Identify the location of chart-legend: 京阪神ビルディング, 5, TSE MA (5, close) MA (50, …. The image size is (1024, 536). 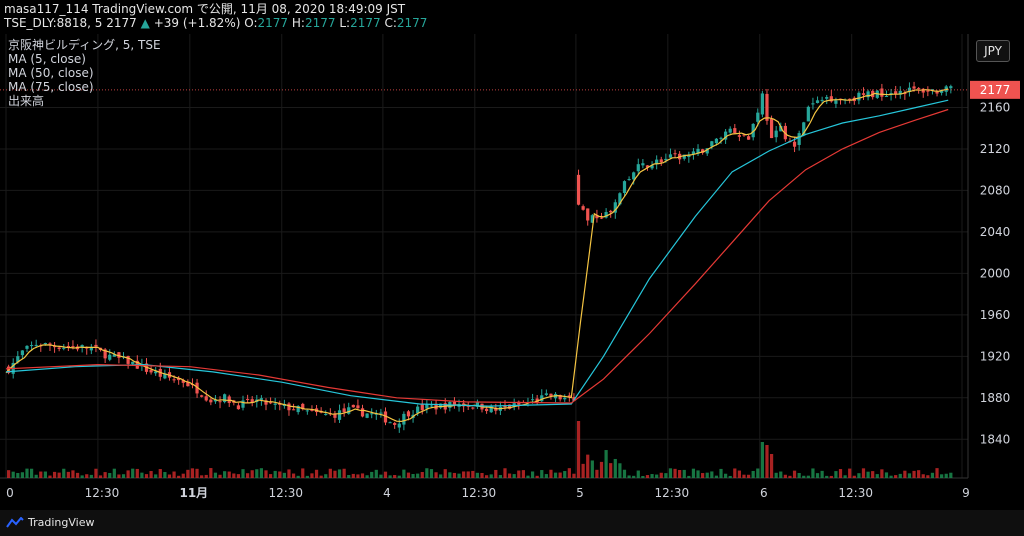
(84, 73).